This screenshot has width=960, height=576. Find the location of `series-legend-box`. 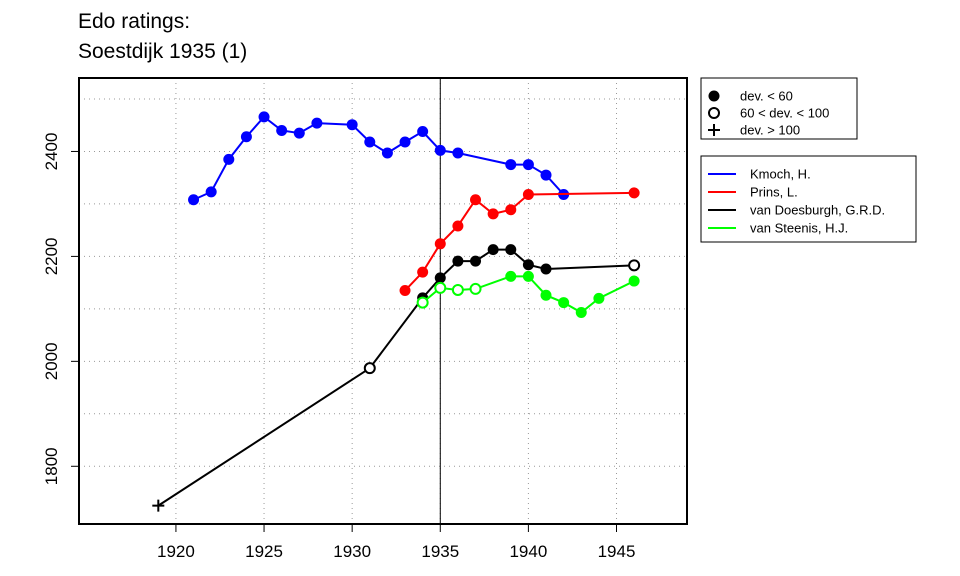

series-legend-box is located at coordinates (808, 199).